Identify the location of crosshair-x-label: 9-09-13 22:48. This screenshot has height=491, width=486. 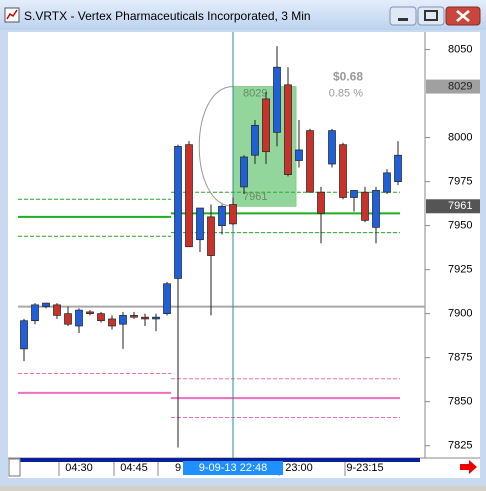
(233, 468).